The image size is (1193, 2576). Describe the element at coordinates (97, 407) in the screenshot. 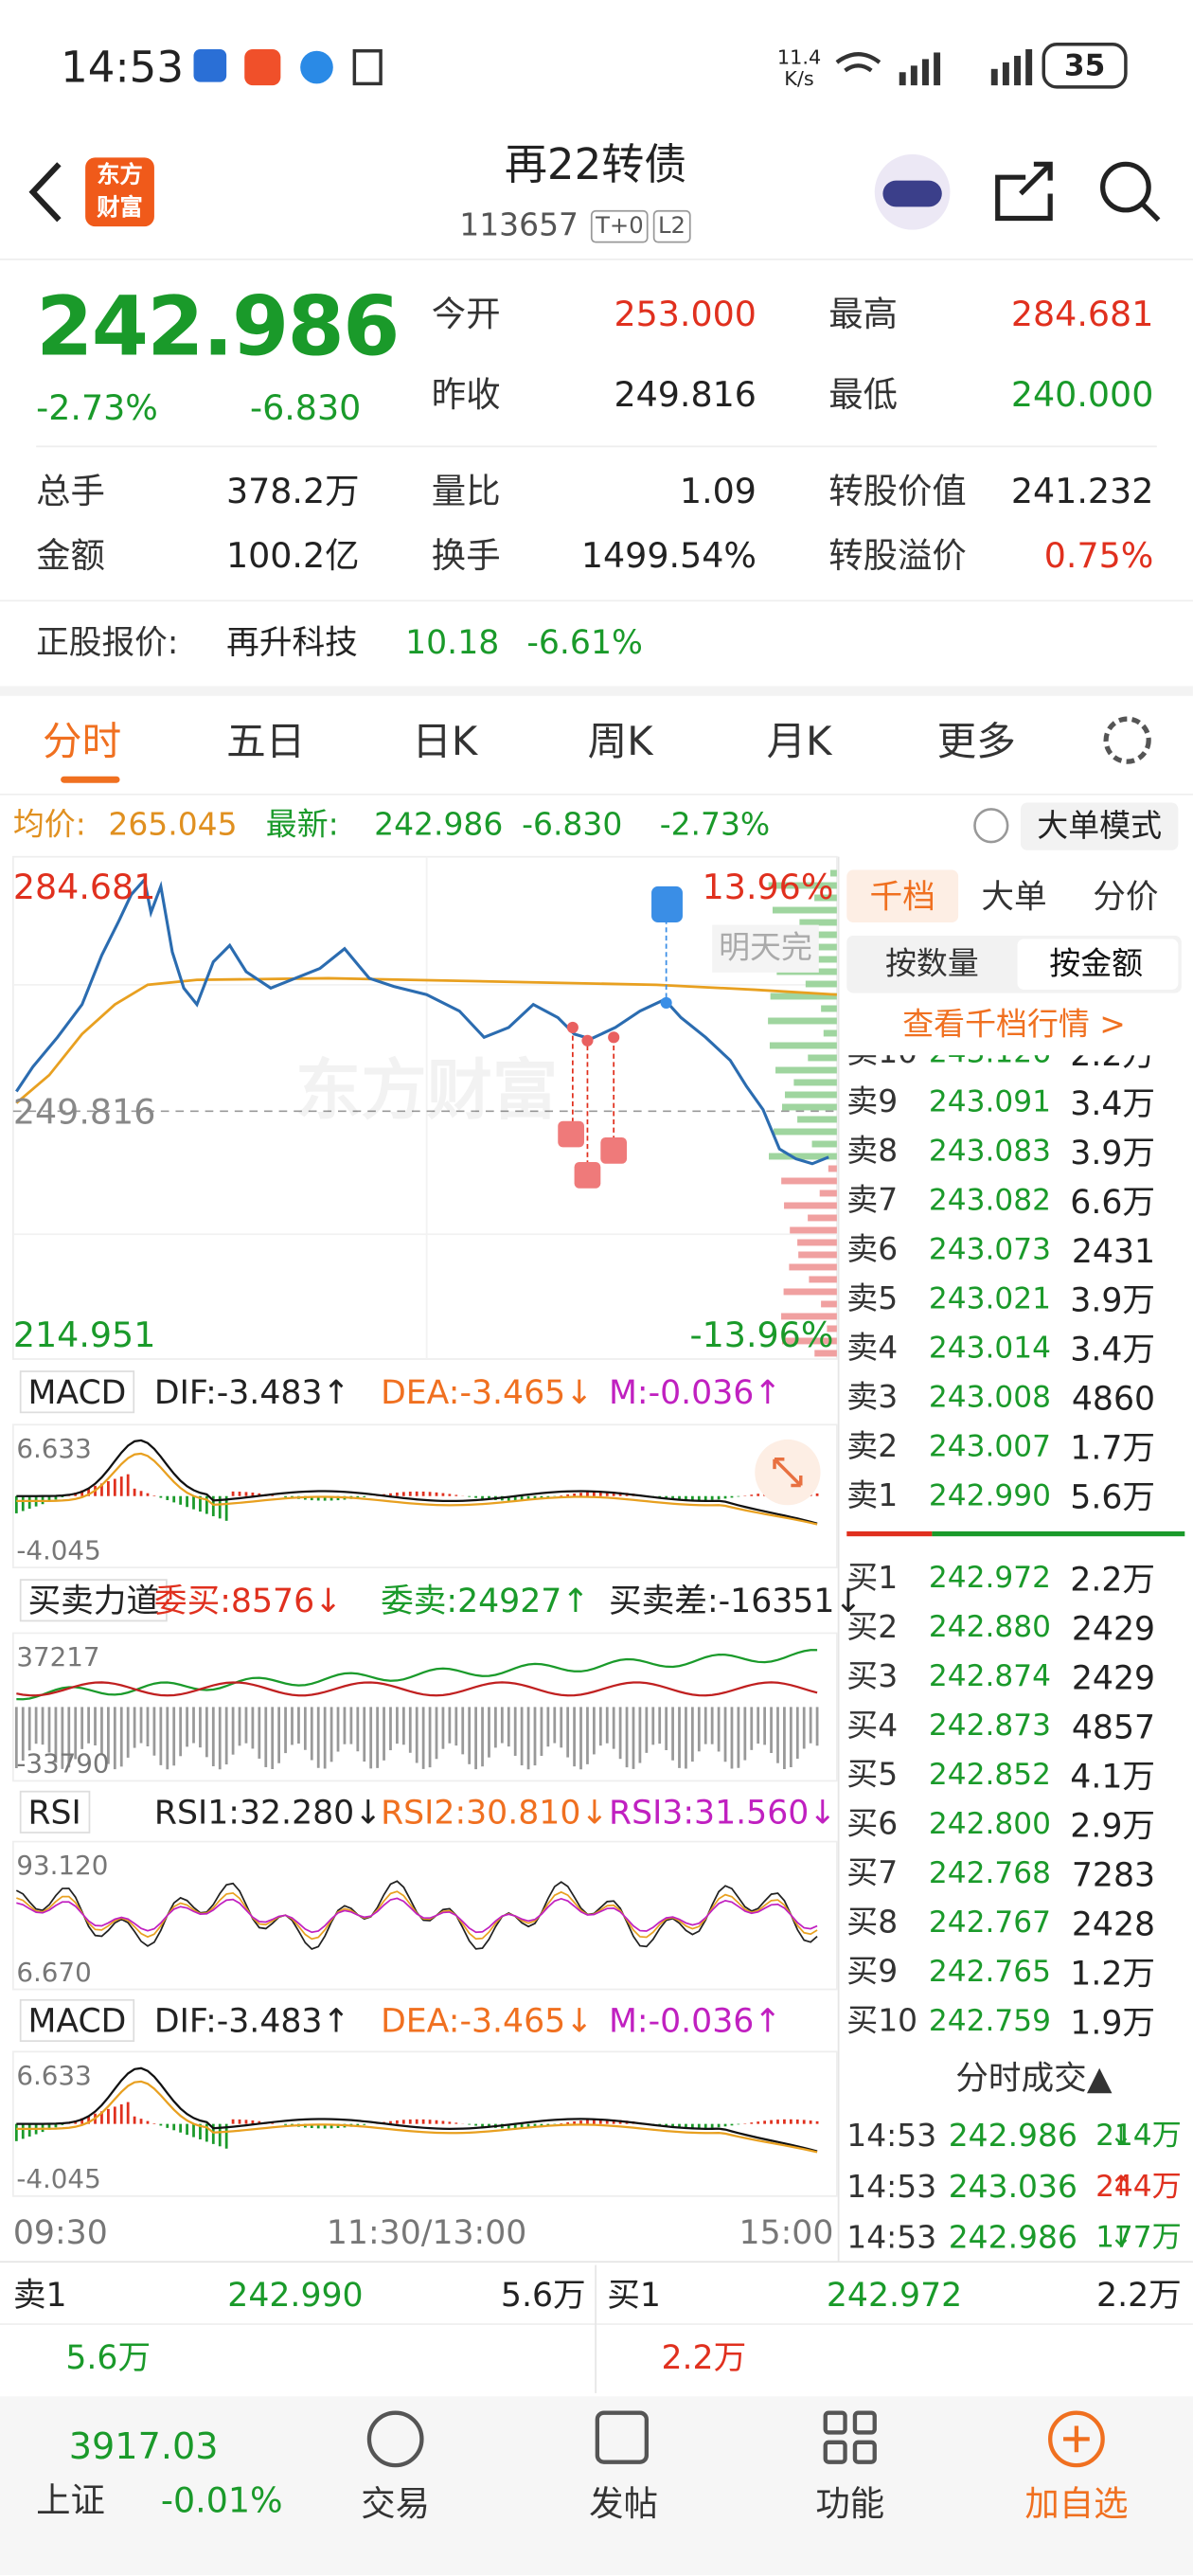

I see `change-pct: -2.73%` at that location.